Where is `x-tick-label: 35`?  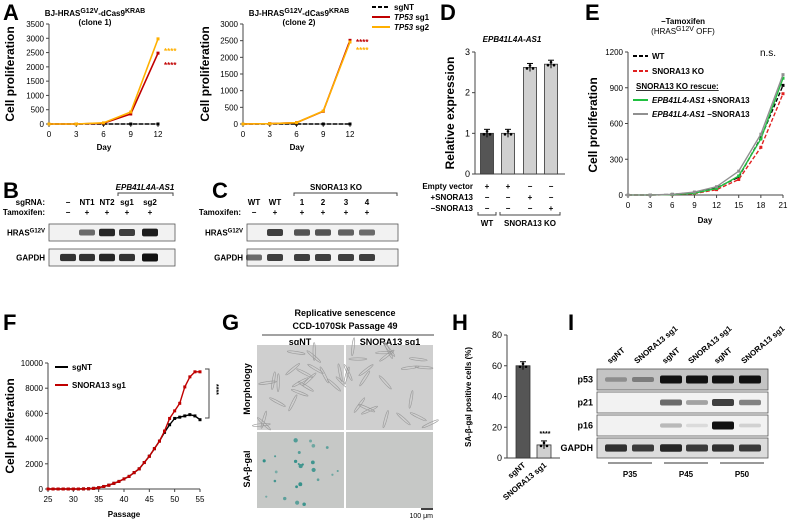
x-tick-label: 35 is located at coordinates (98, 499).